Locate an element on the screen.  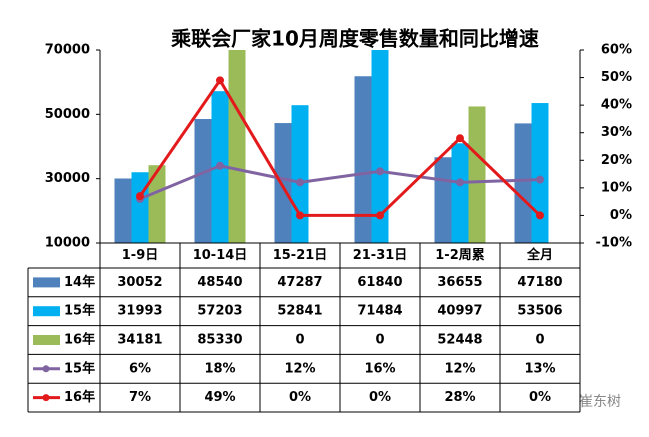
table-value: 28% is located at coordinates (459, 397).